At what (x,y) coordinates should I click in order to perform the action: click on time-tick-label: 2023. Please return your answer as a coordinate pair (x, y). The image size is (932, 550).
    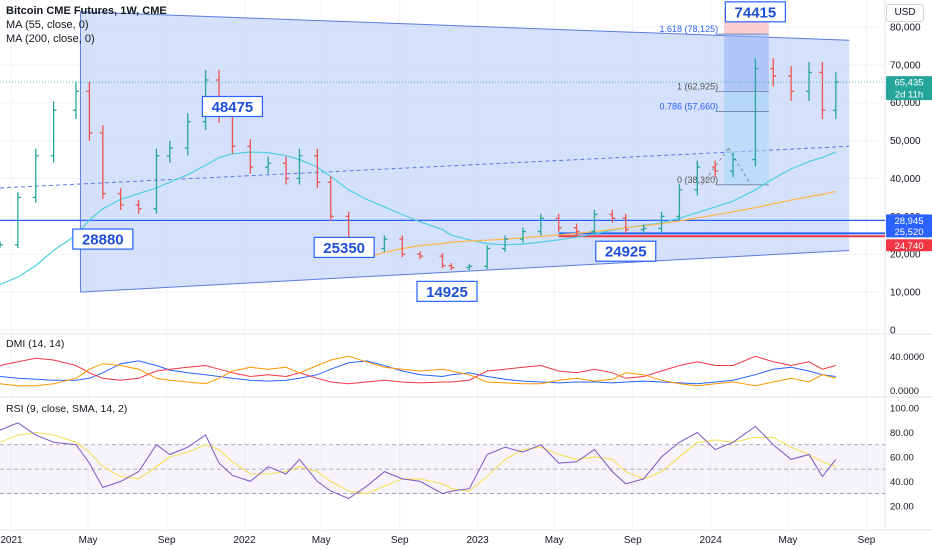
    Looking at the image, I should click on (477, 540).